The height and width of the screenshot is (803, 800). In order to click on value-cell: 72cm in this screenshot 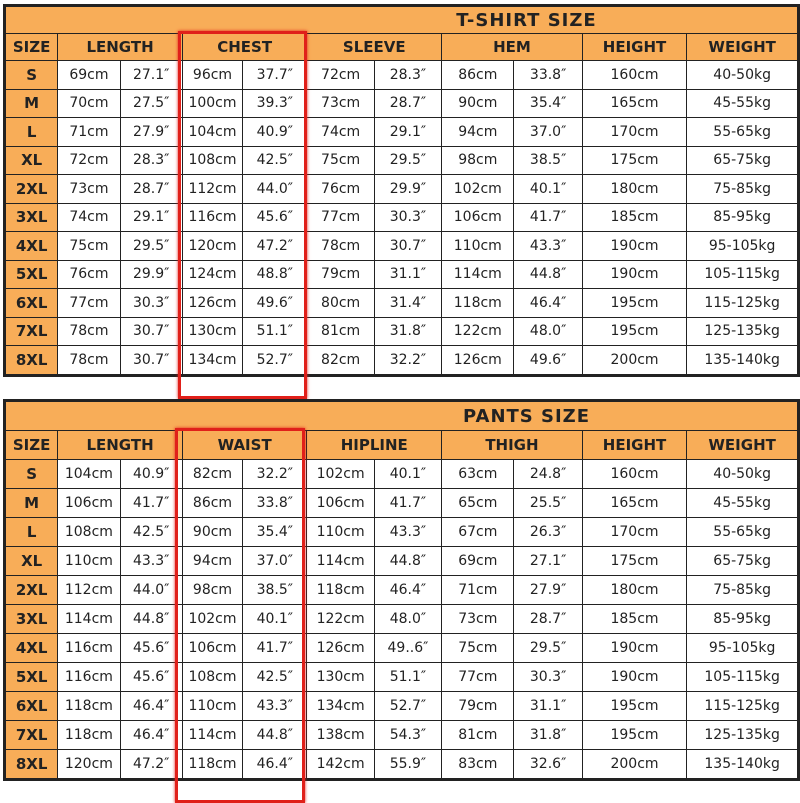, I will do `click(89, 160)`.